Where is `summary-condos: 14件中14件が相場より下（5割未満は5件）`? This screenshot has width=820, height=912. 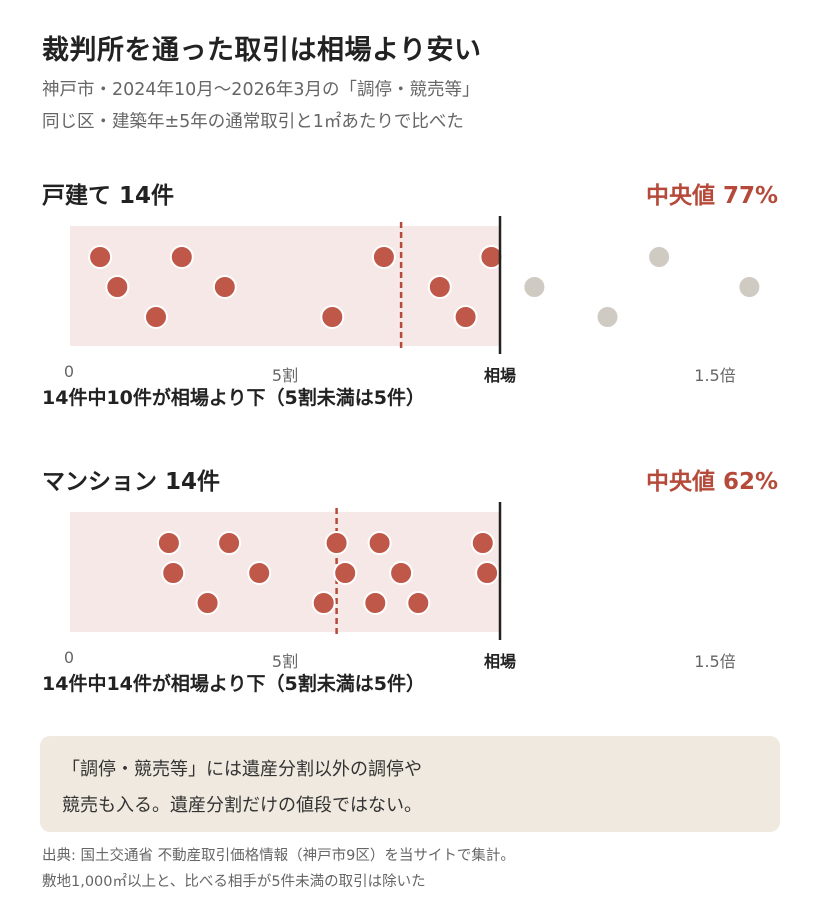
summary-condos: 14件中14件が相場より下（5割未満は5件） is located at coordinates (233, 684).